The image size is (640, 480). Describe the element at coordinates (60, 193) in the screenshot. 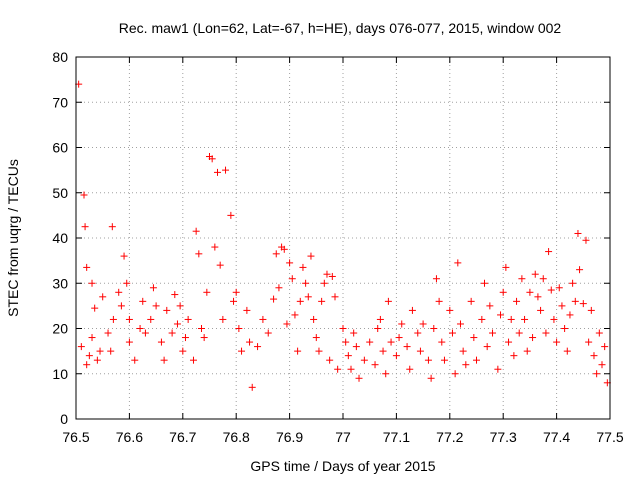

I see `y-tick-label: 50` at that location.